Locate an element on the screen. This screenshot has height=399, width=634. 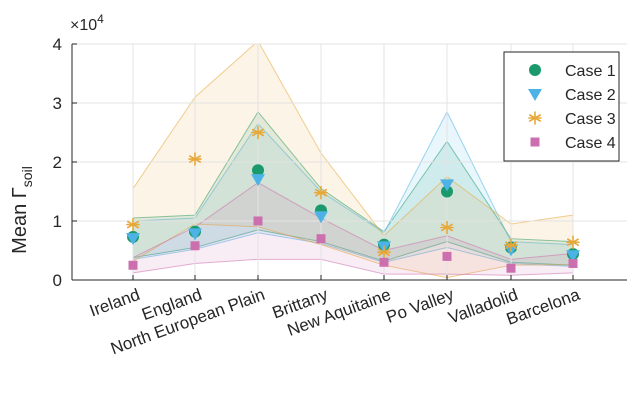
x-tick-label-5: Po Valley is located at coordinates (420, 306).